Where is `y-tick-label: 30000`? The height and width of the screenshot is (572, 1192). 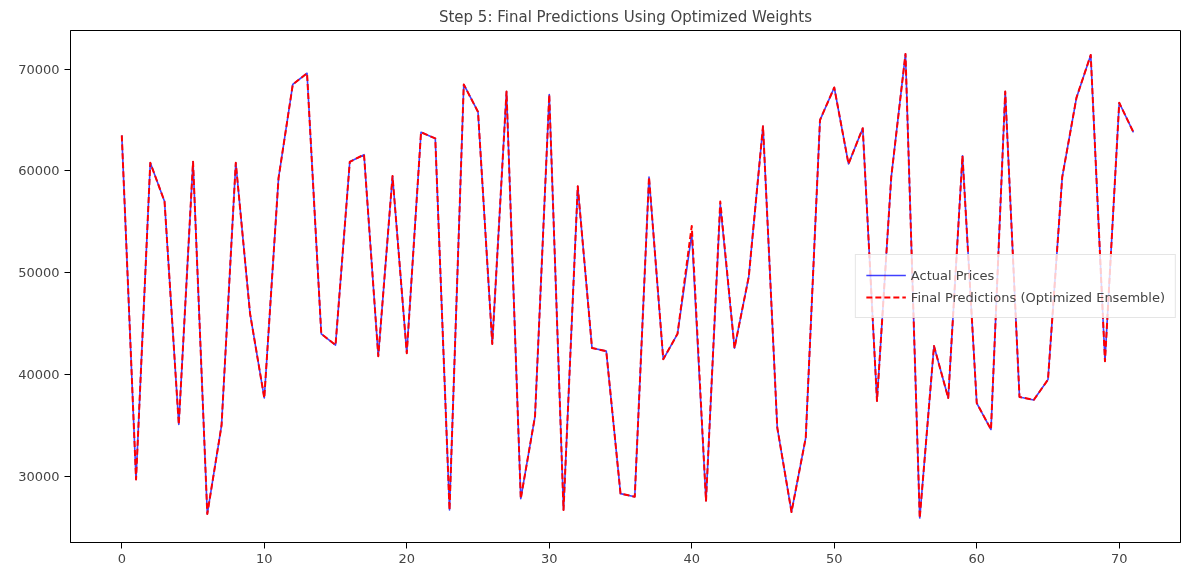 y-tick-label: 30000 is located at coordinates (39, 476).